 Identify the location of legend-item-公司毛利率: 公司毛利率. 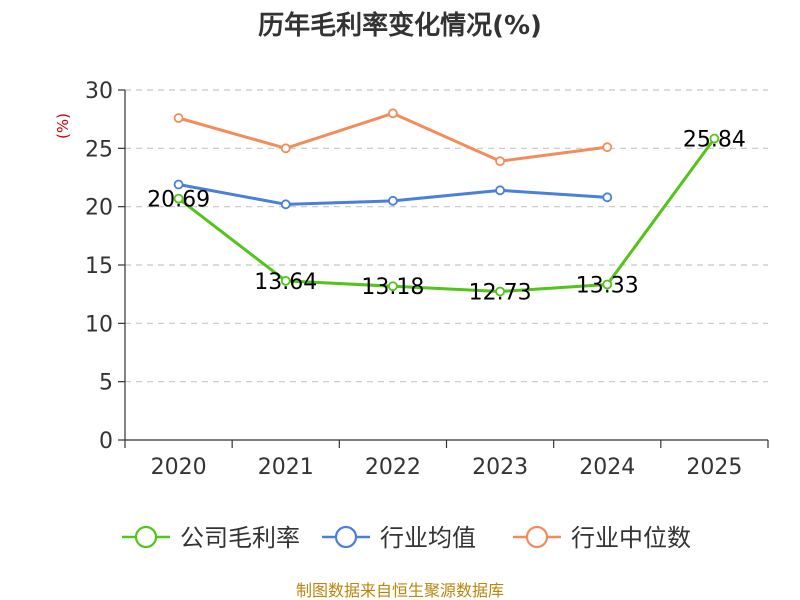
(211, 538).